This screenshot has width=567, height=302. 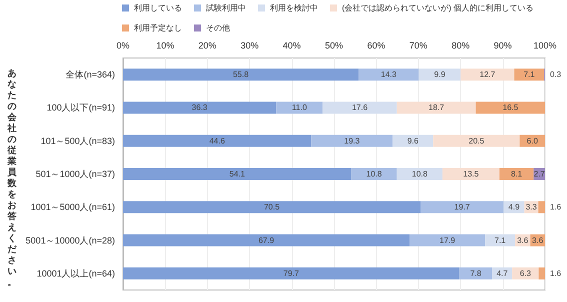 I want to click on data-label: 14.3, so click(x=388, y=75).